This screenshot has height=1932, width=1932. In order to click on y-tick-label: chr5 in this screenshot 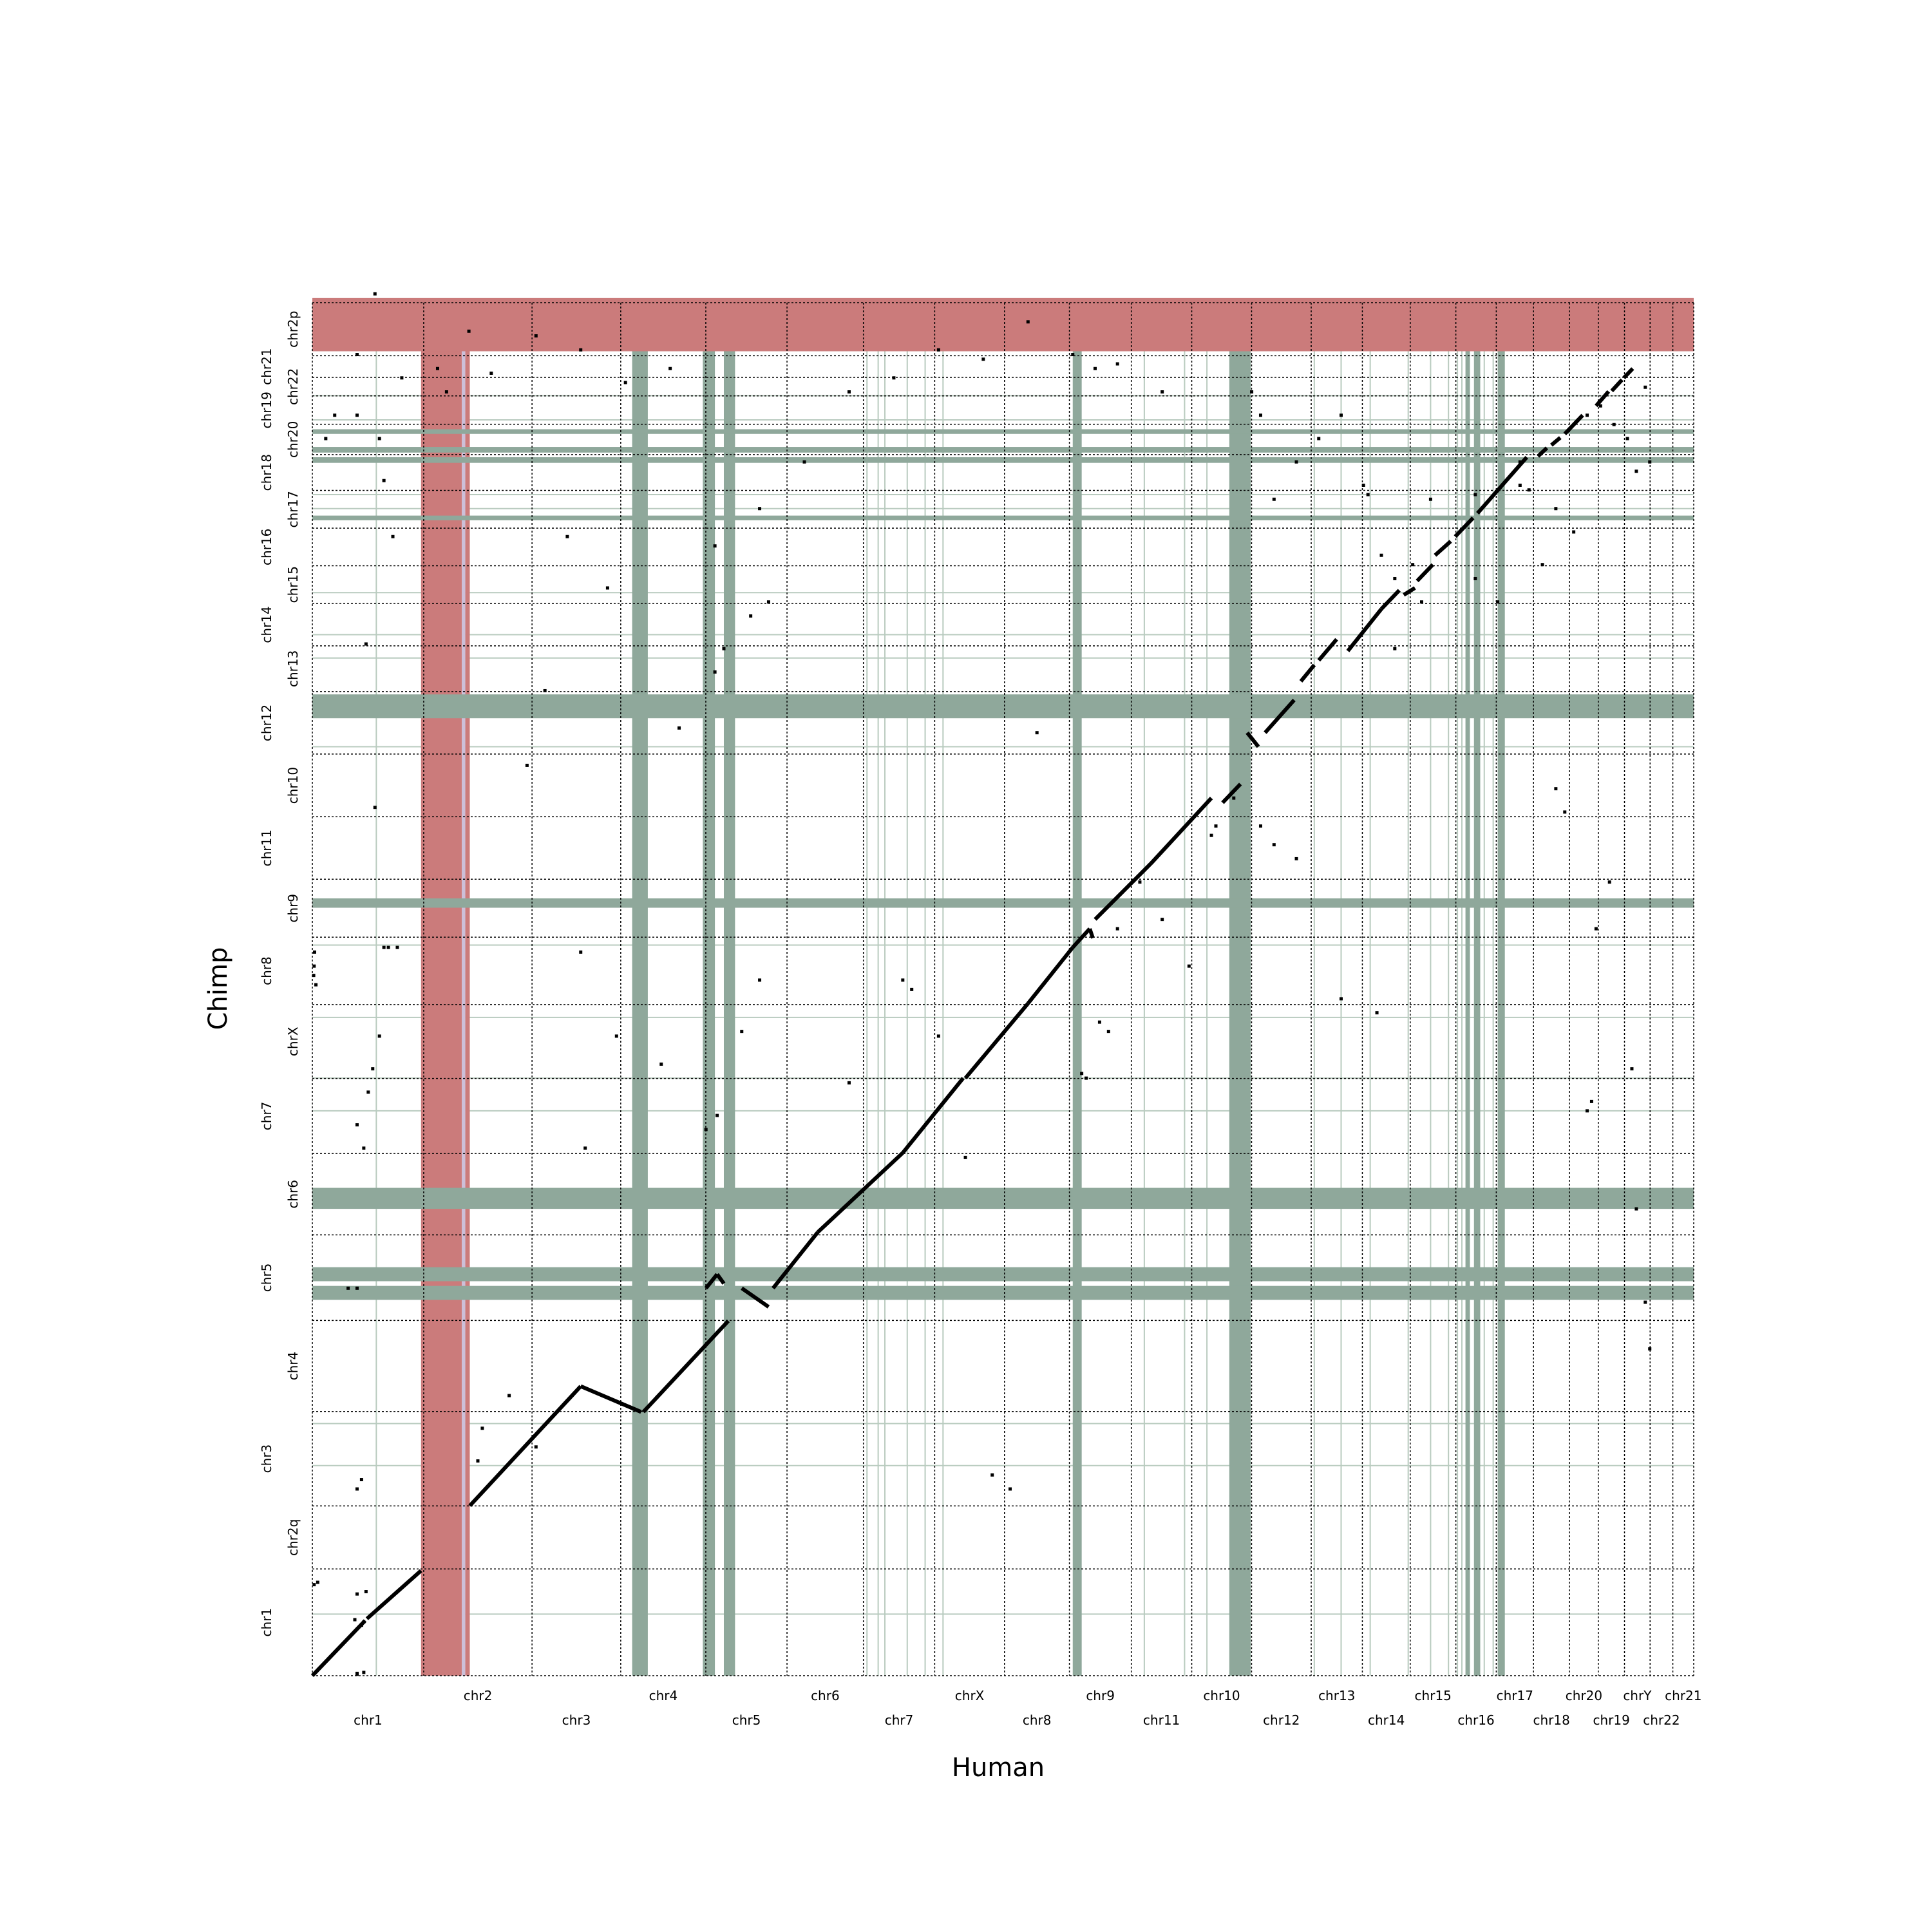, I will do `click(266, 1278)`.